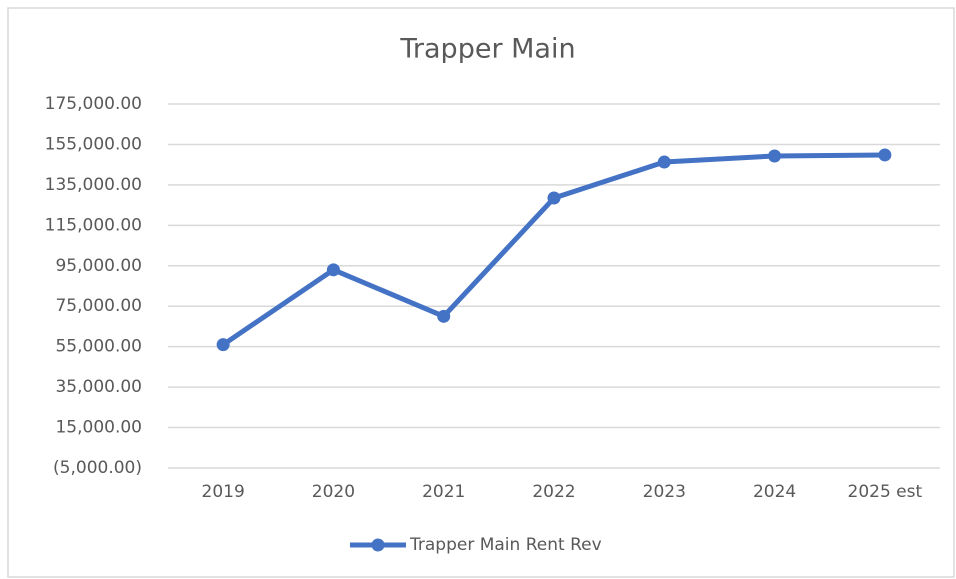  What do you see at coordinates (98, 428) in the screenshot?
I see `y-tick-label: 15,000.00` at bounding box center [98, 428].